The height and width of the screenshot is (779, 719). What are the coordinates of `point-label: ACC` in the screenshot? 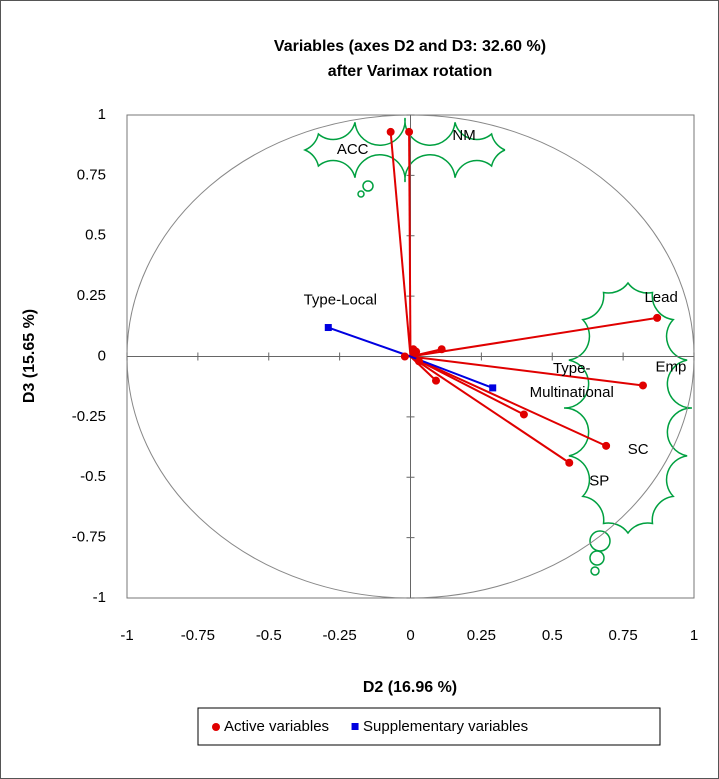 It's located at (353, 149).